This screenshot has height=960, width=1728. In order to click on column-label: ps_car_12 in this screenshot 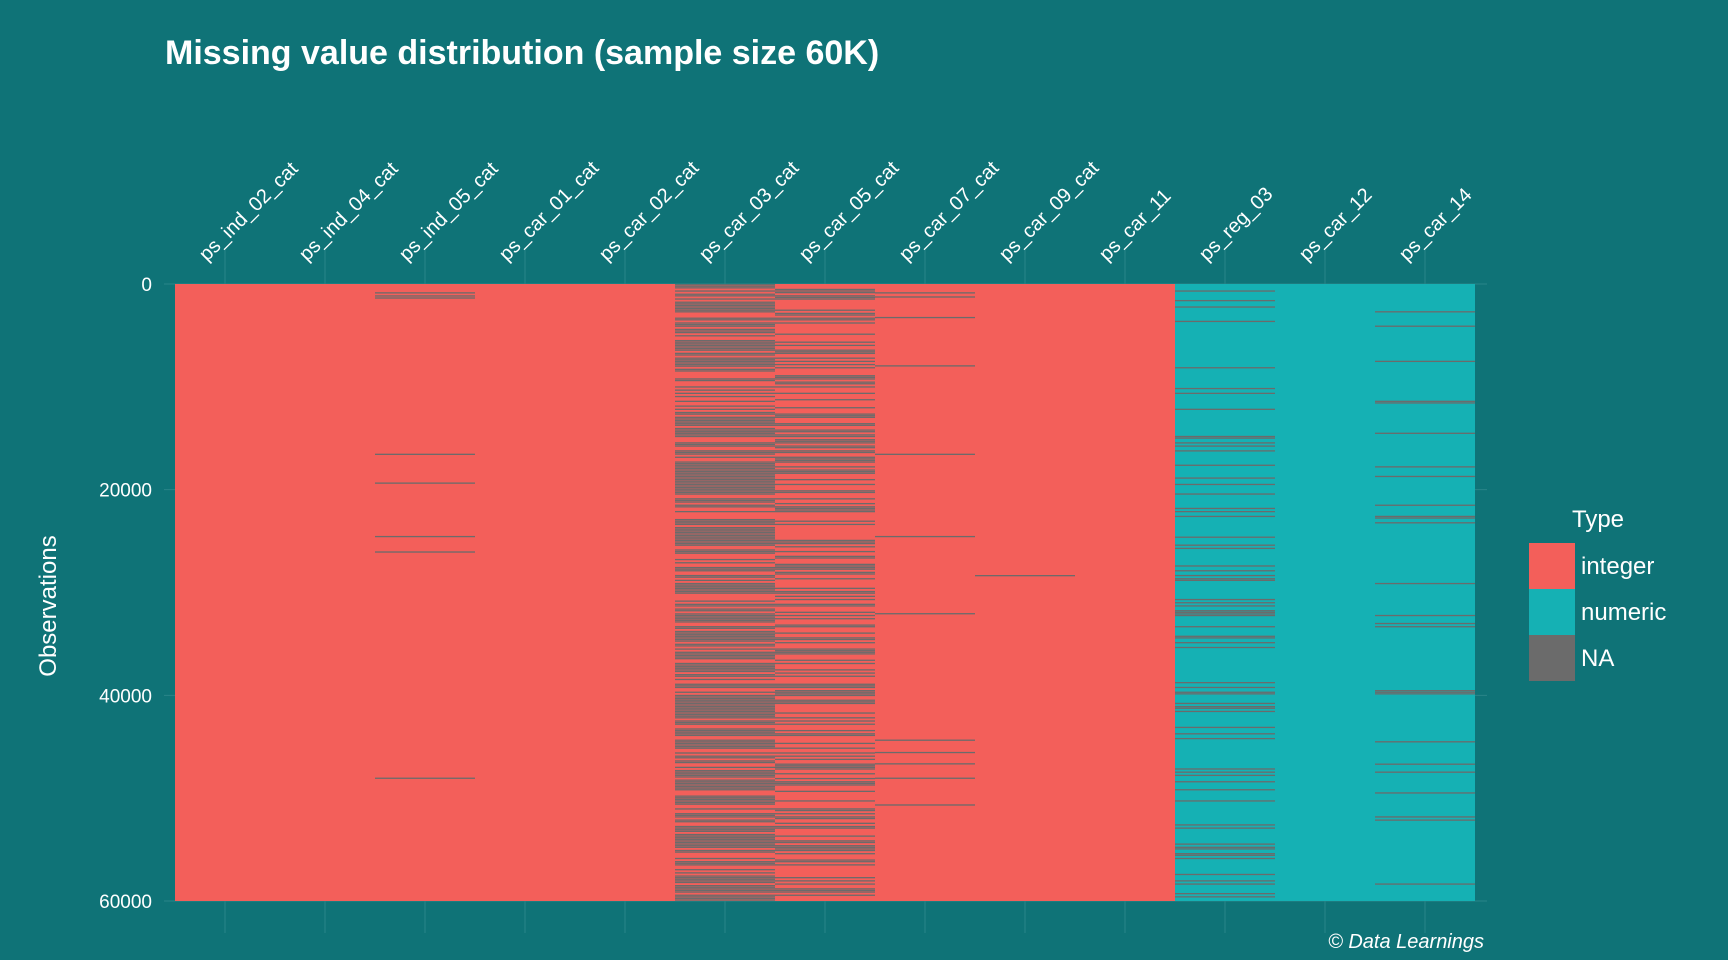, I will do `click(1336, 225)`.